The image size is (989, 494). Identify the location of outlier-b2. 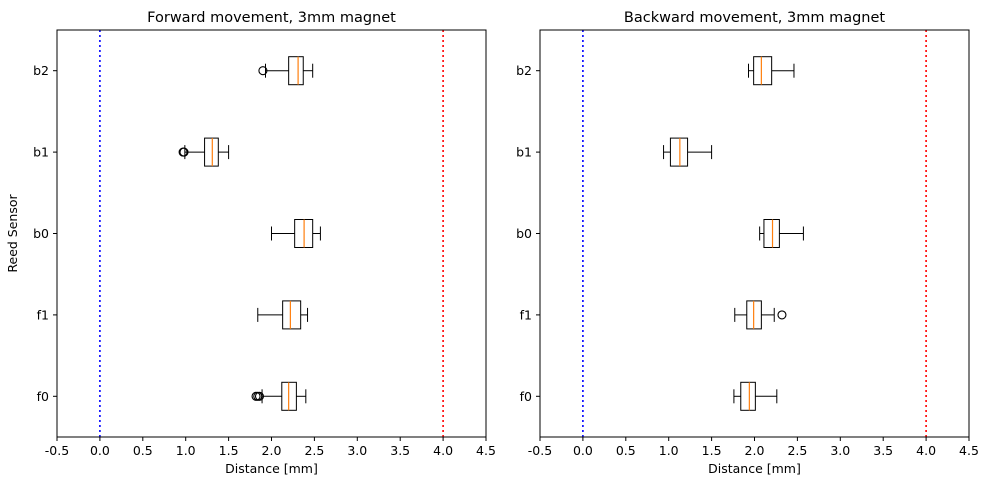
(263, 71).